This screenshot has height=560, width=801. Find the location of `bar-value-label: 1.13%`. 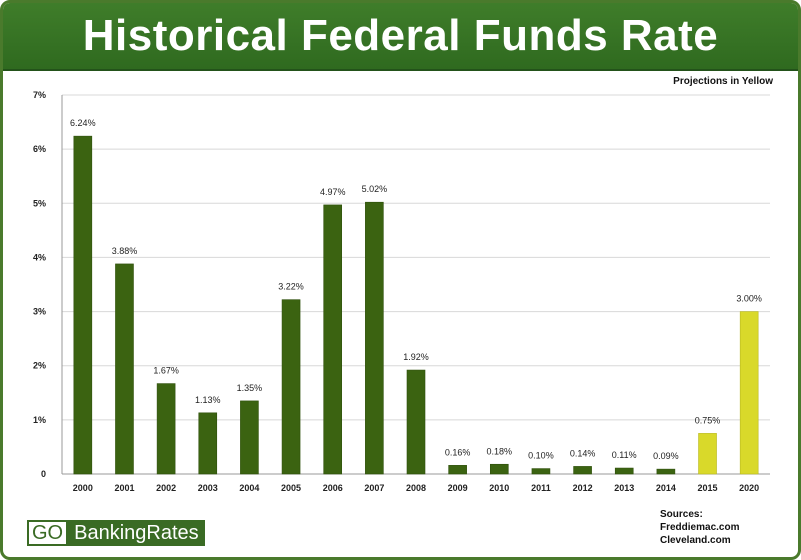

bar-value-label: 1.13% is located at coordinates (208, 400).